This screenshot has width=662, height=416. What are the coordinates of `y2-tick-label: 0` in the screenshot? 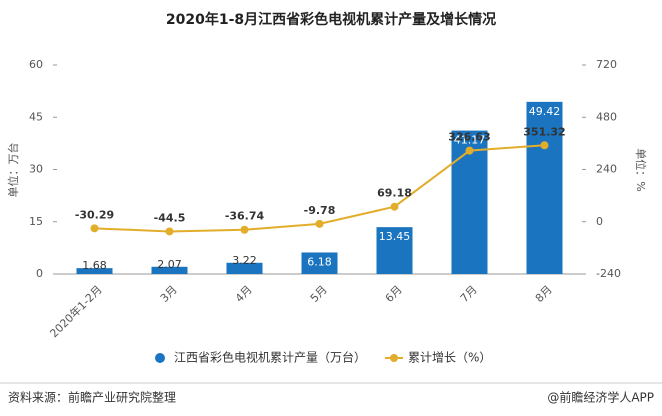 It's located at (599, 221).